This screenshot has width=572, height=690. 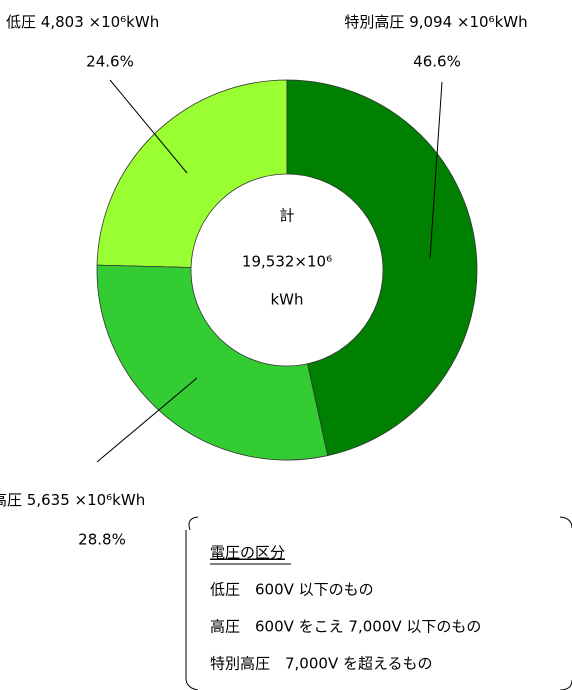 I want to click on center-label: kWh, so click(x=286, y=300).